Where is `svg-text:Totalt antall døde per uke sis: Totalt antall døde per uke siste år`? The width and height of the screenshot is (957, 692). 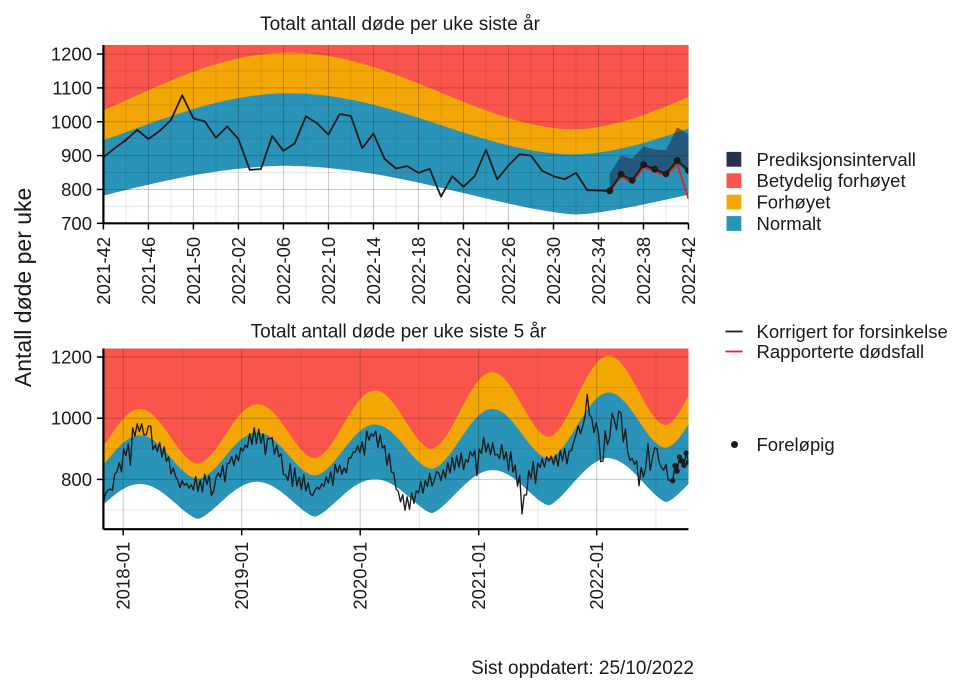
svg-text:Totalt antall døde per uke sis: Totalt antall døde per uke siste år is located at coordinates (400, 24).